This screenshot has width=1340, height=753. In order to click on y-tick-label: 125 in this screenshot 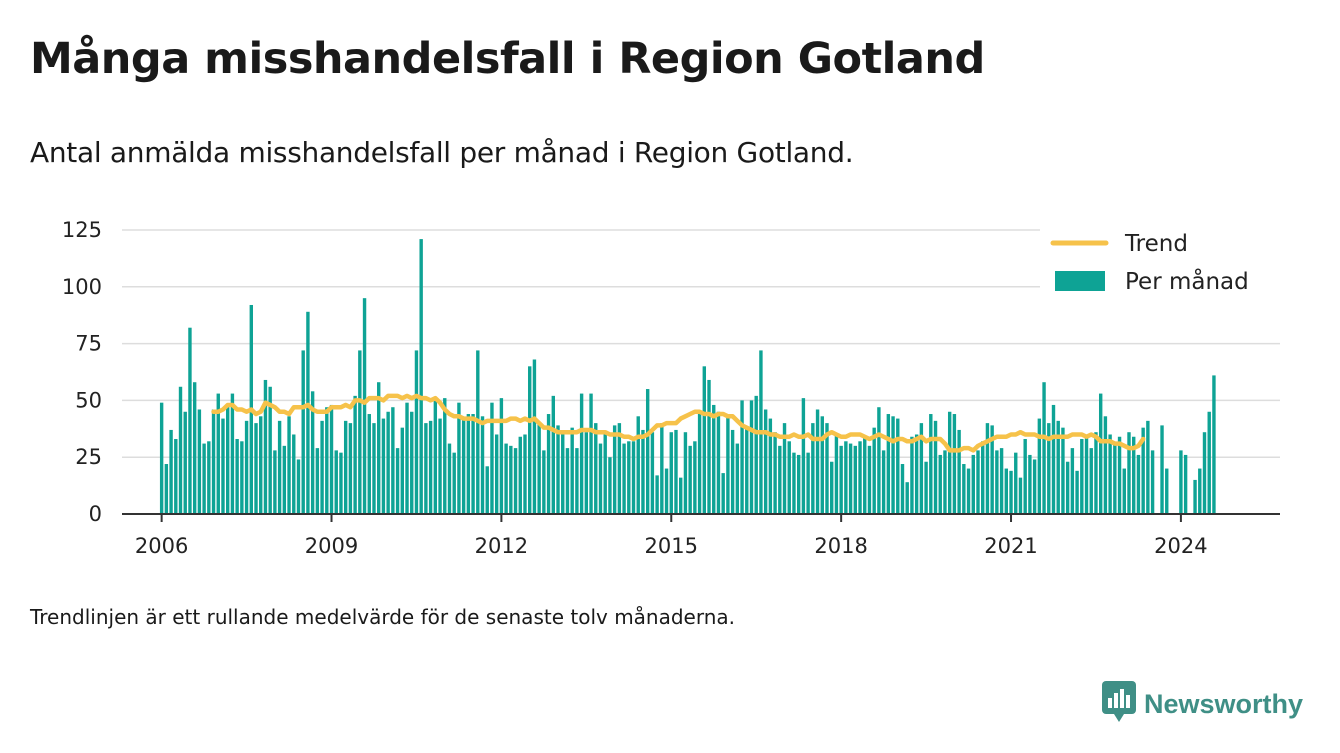, I will do `click(82, 230)`.